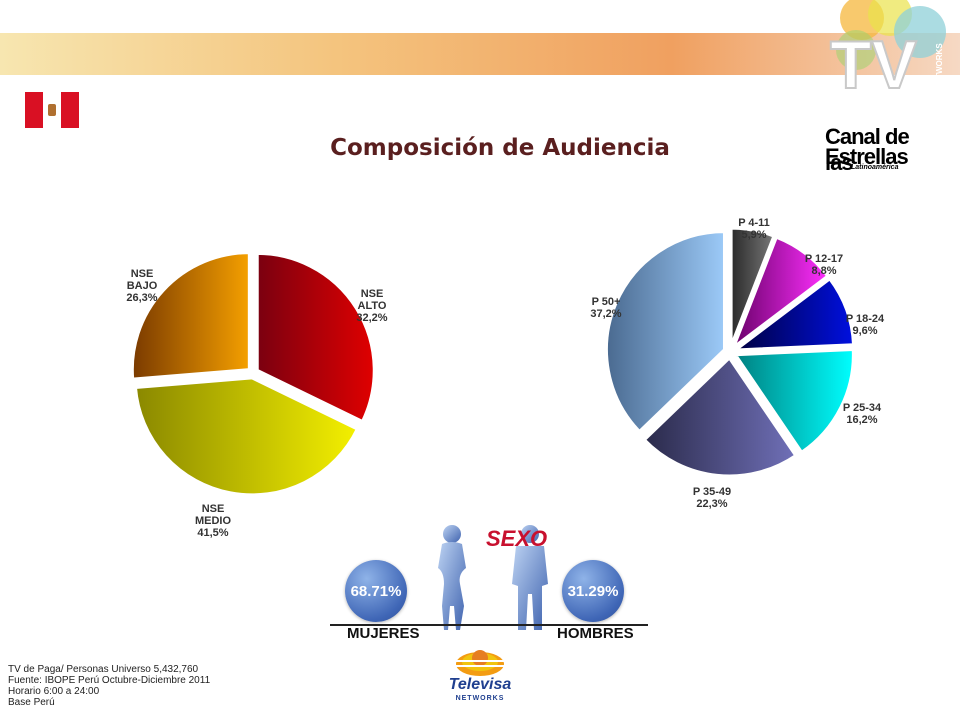 Image resolution: width=960 pixels, height=720 pixels. Describe the element at coordinates (939, 66) in the screenshot. I see `tv-logo-sub: NETWORKS` at that location.